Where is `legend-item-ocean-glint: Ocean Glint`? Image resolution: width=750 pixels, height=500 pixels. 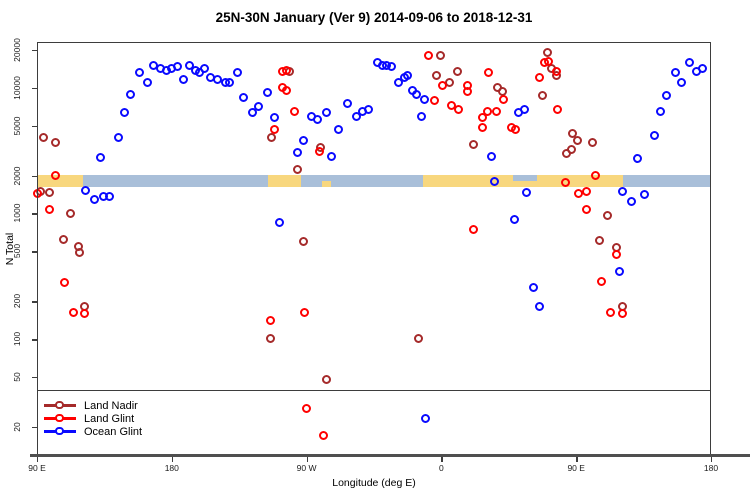 legend-item-ocean-glint: Ocean Glint is located at coordinates (93, 431).